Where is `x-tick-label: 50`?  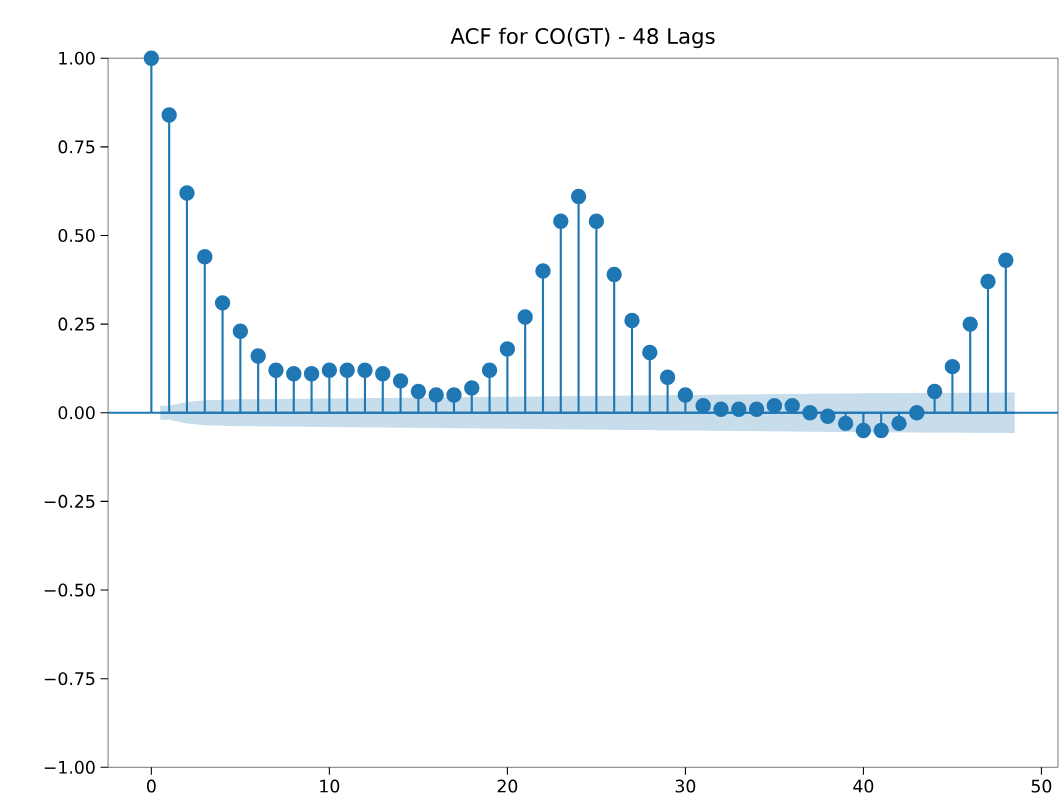 x-tick-label: 50 is located at coordinates (1041, 786).